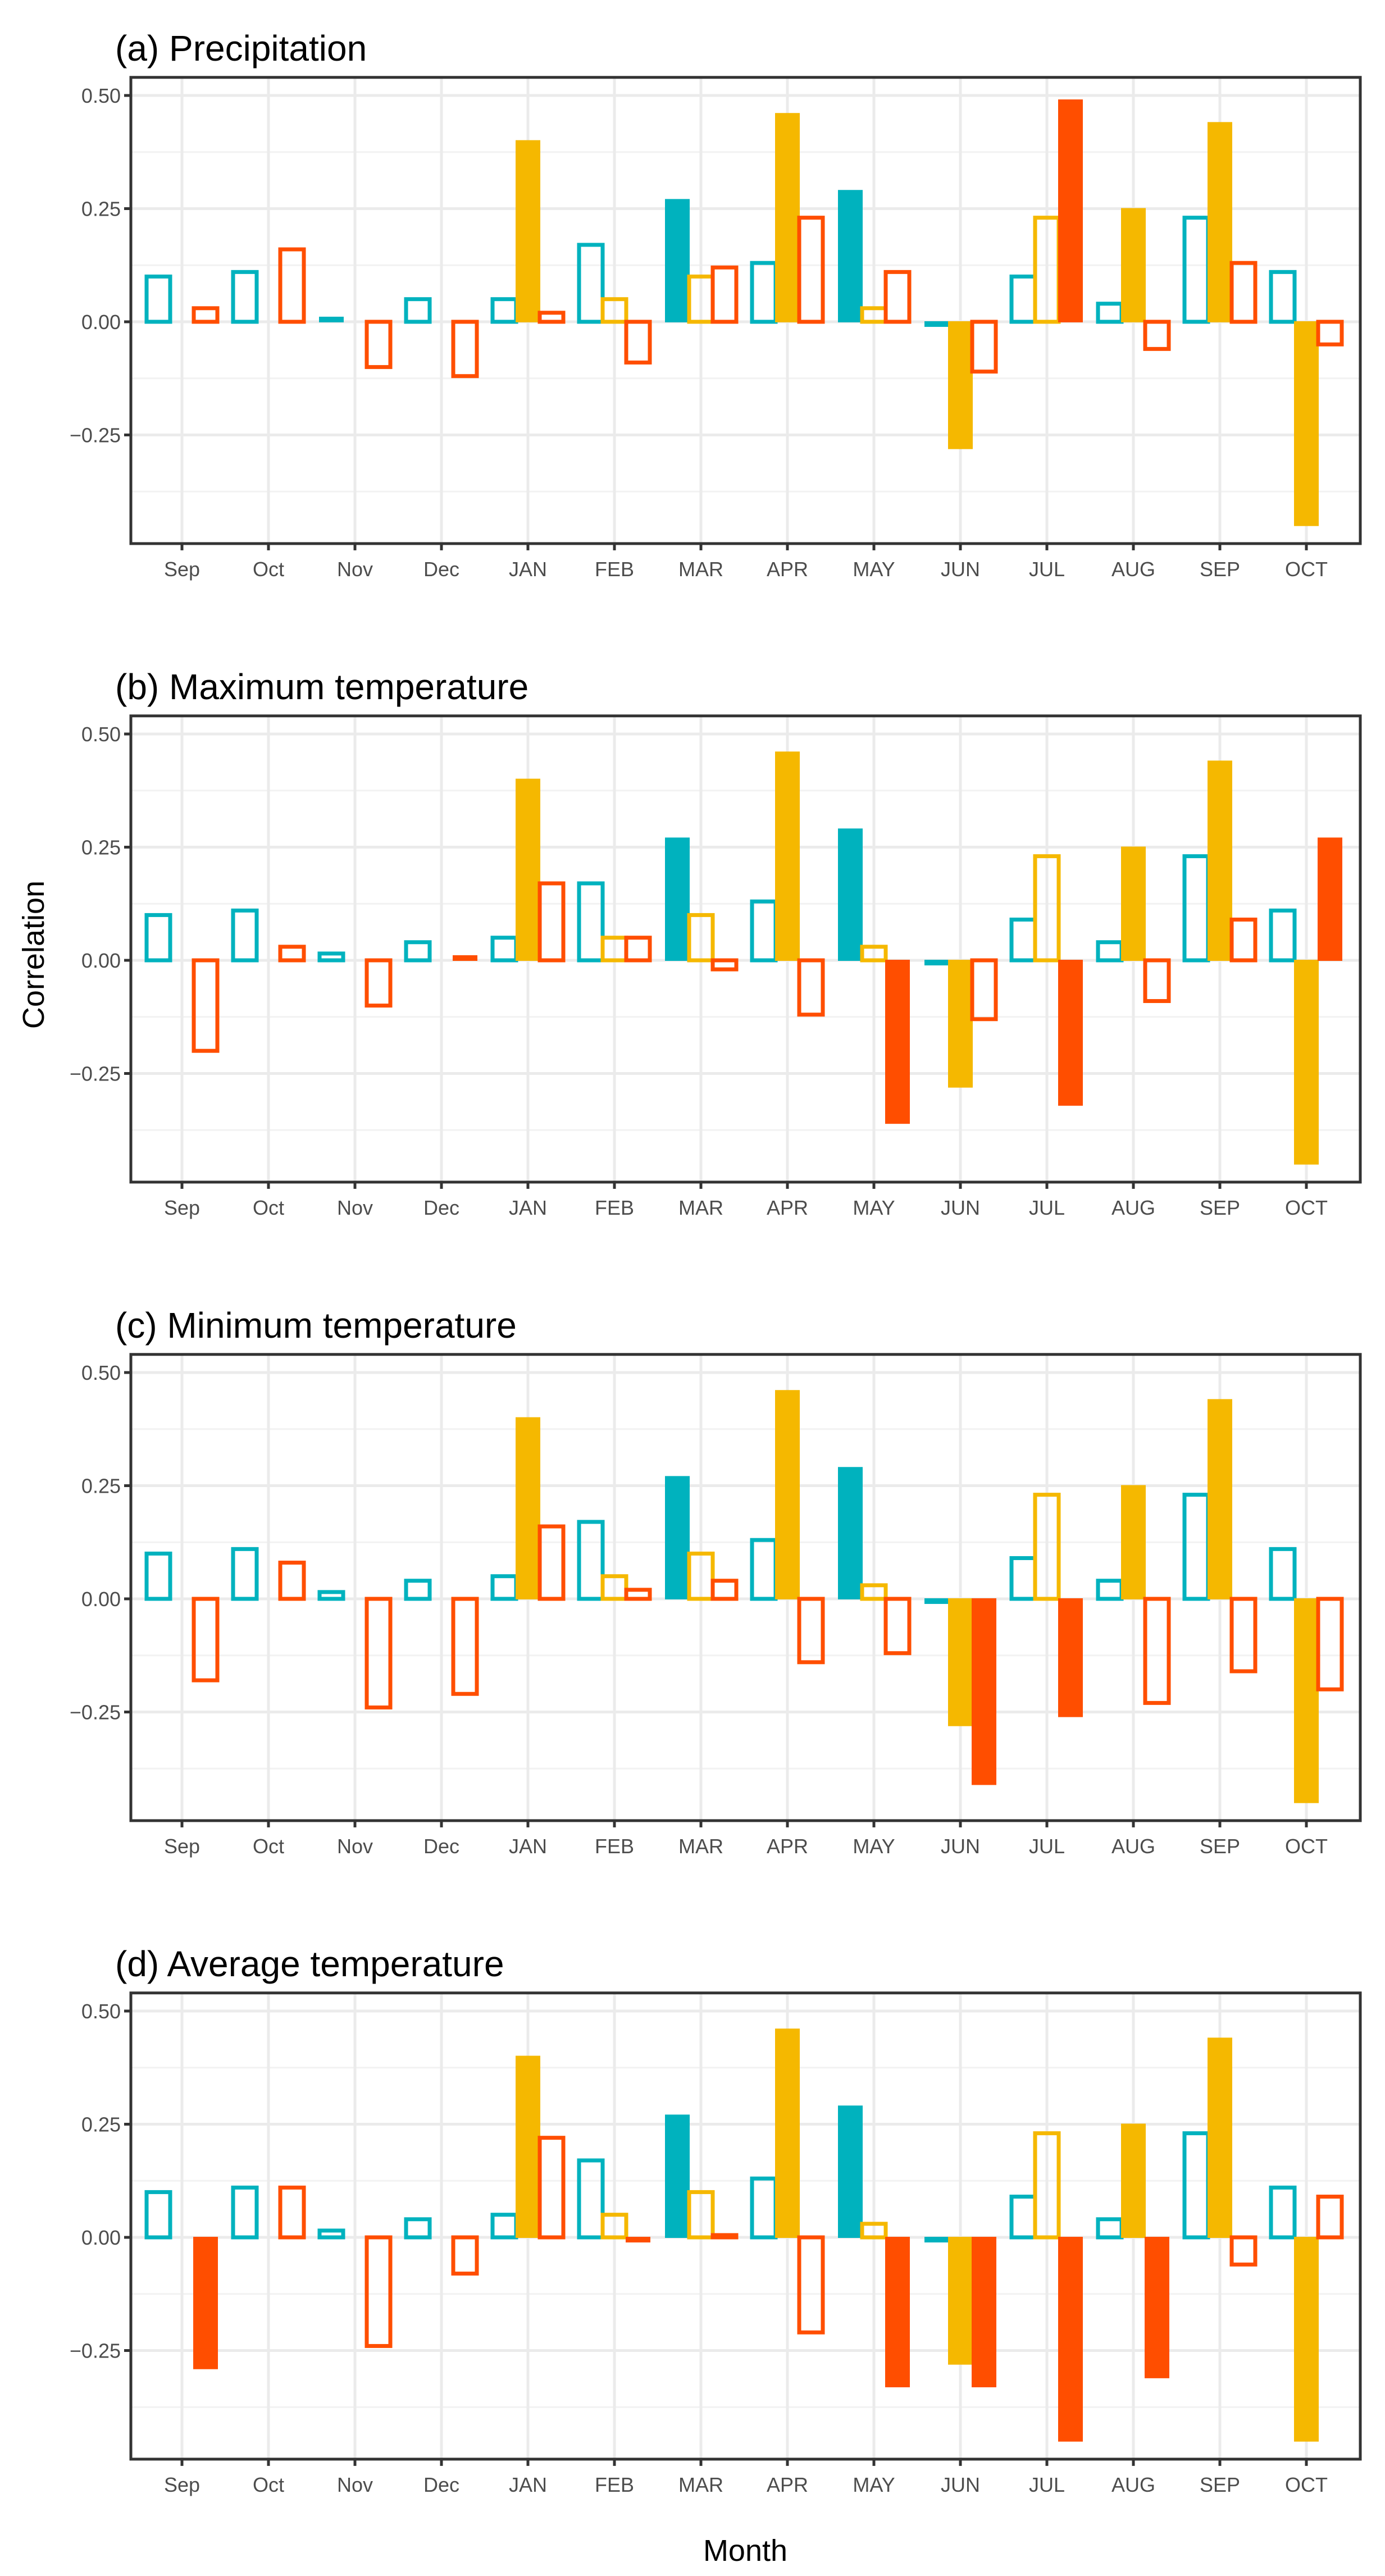 Image resolution: width=1385 pixels, height=2576 pixels. What do you see at coordinates (309, 1964) in the screenshot?
I see `panel-title: (d) Average temperature` at bounding box center [309, 1964].